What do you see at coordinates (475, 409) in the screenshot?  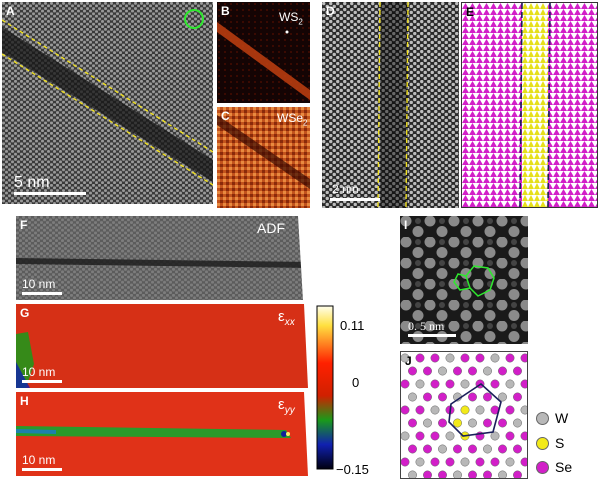 I see `defect-outline` at bounding box center [475, 409].